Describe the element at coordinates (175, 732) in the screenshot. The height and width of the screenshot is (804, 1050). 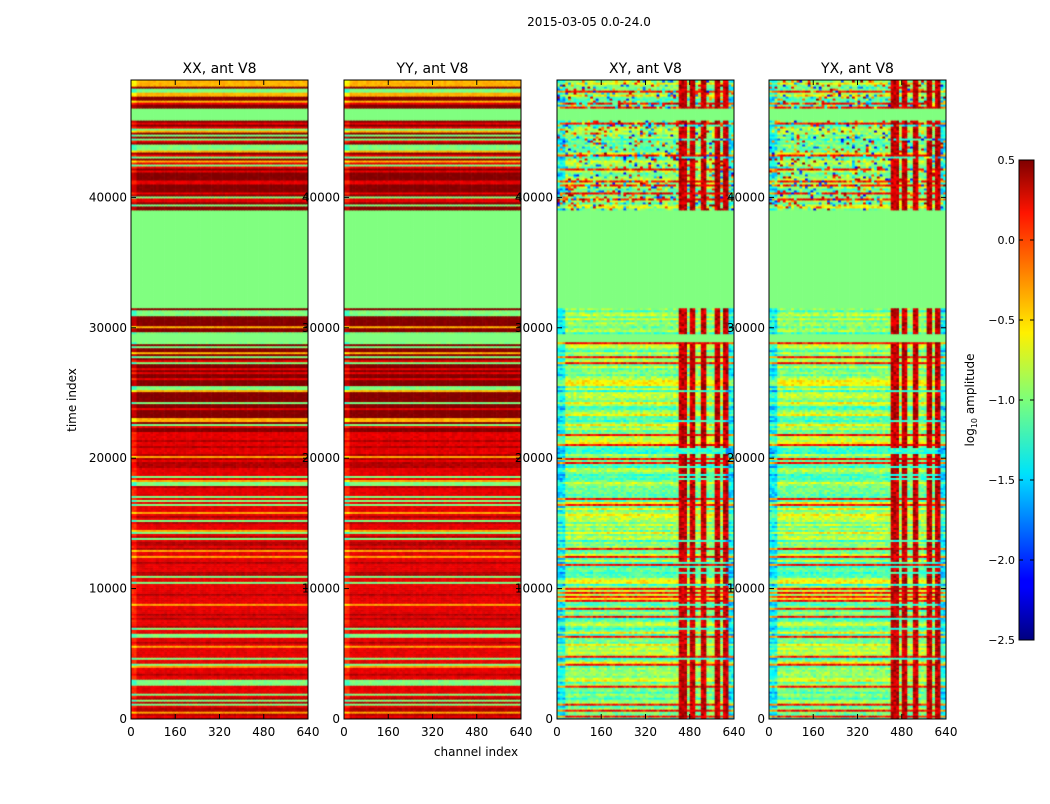
I see `x-tick-label-0-160: 160` at that location.